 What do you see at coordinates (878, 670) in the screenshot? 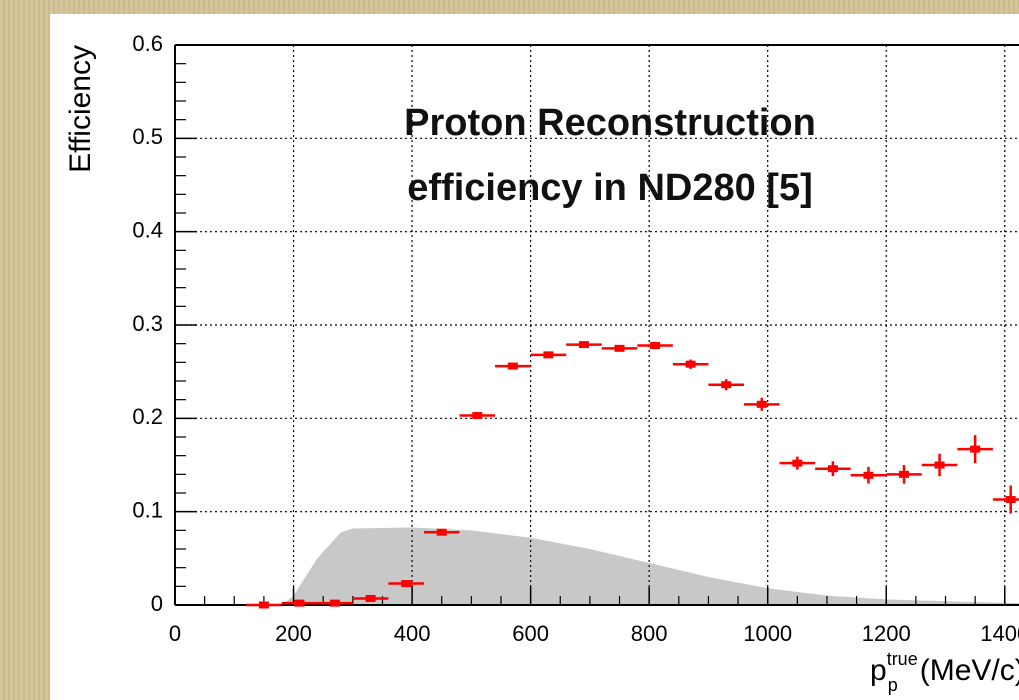
I see `x-label-main: p` at bounding box center [878, 670].